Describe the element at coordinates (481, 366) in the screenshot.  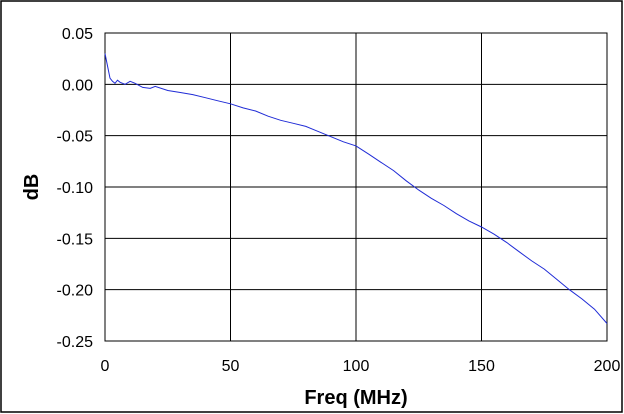
I see `x-tick-label: 150` at that location.